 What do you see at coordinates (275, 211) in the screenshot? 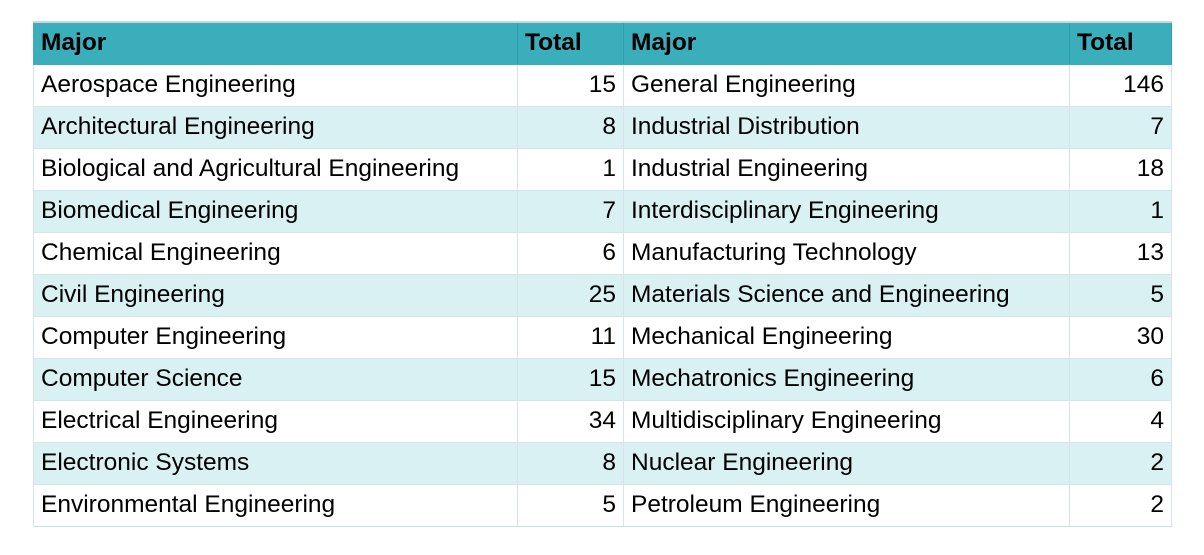
I see `major-cell: Biomedical Engineering` at bounding box center [275, 211].